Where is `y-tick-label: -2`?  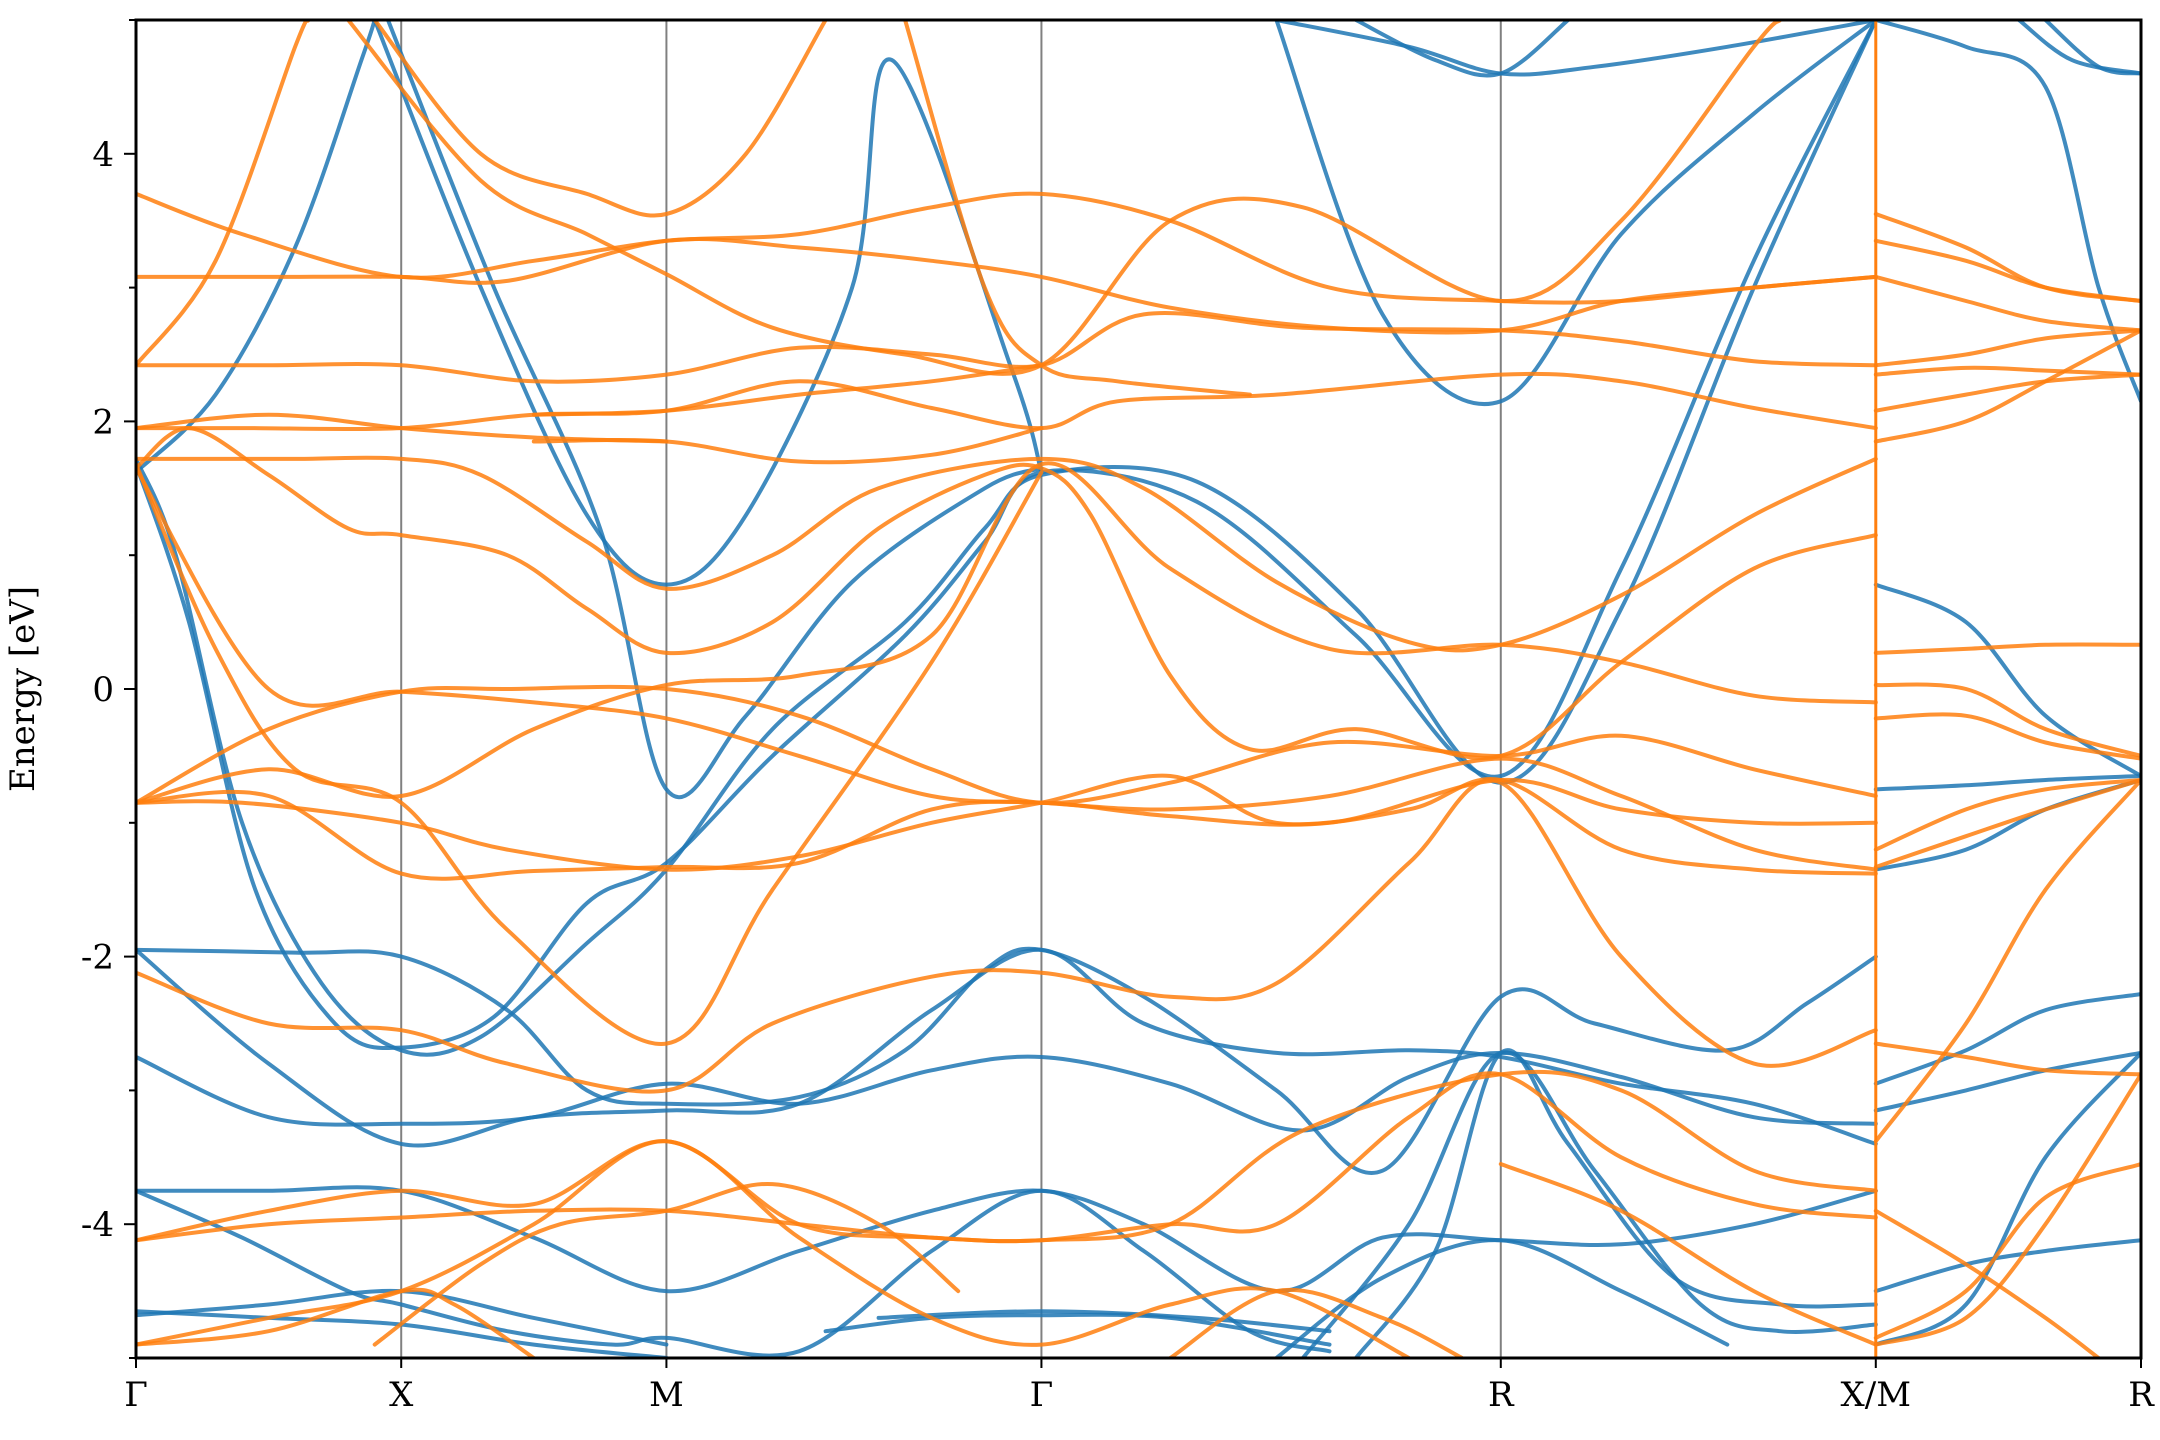 y-tick-label: -2 is located at coordinates (97, 958).